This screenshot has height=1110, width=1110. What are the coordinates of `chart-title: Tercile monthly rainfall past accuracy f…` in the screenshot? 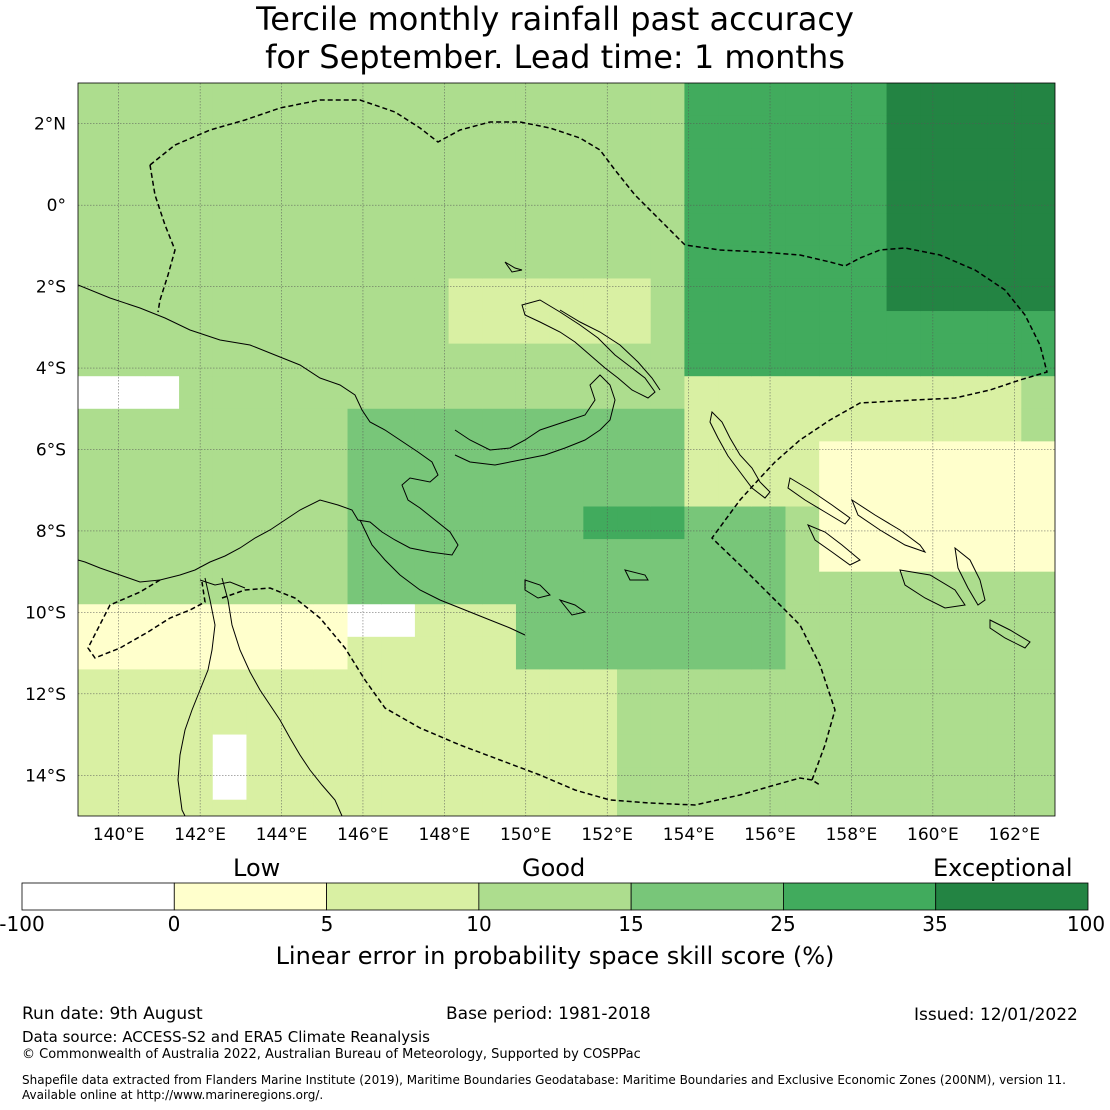 It's located at (555, 38).